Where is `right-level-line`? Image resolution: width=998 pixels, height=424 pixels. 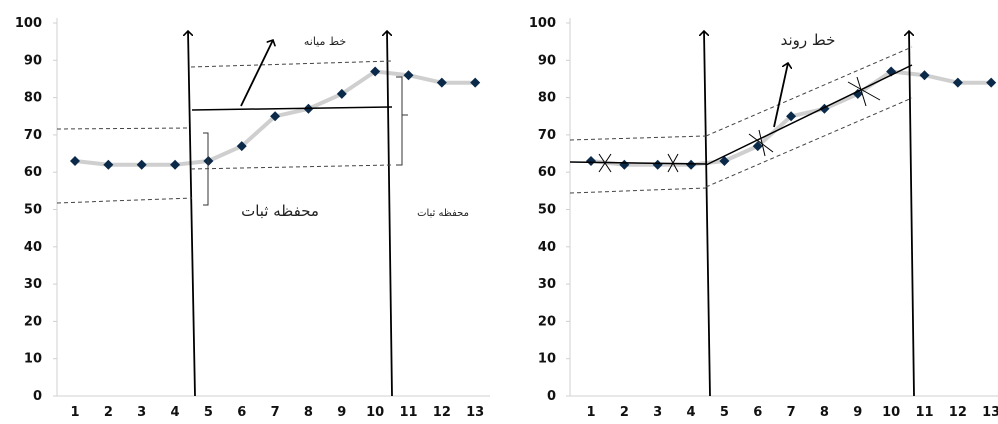 right-level-line is located at coordinates (638, 163).